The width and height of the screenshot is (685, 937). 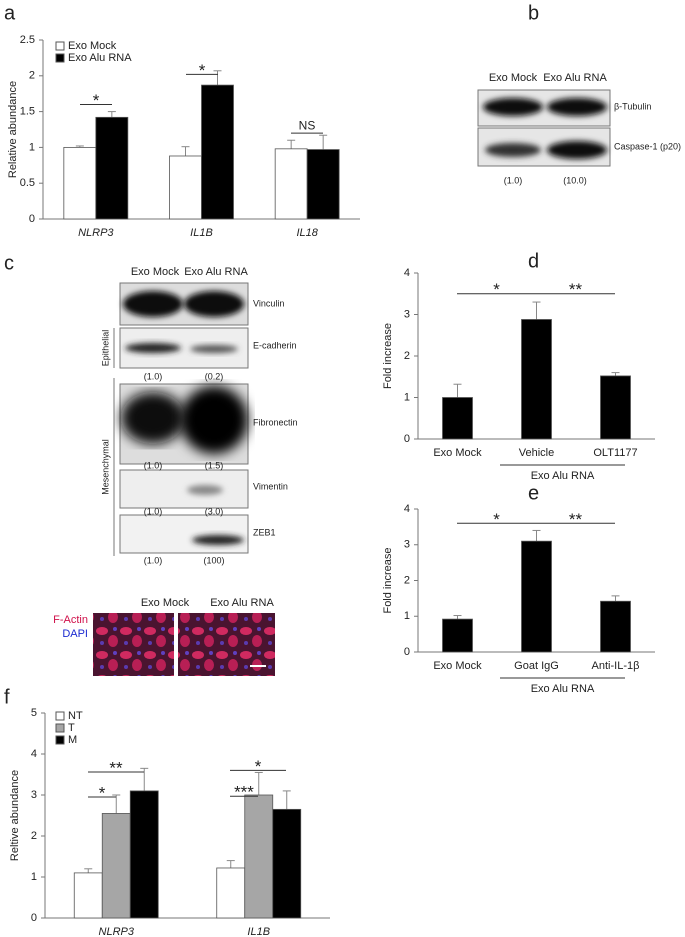 I want to click on x-tick-label: Goat IgG, so click(x=536, y=666).